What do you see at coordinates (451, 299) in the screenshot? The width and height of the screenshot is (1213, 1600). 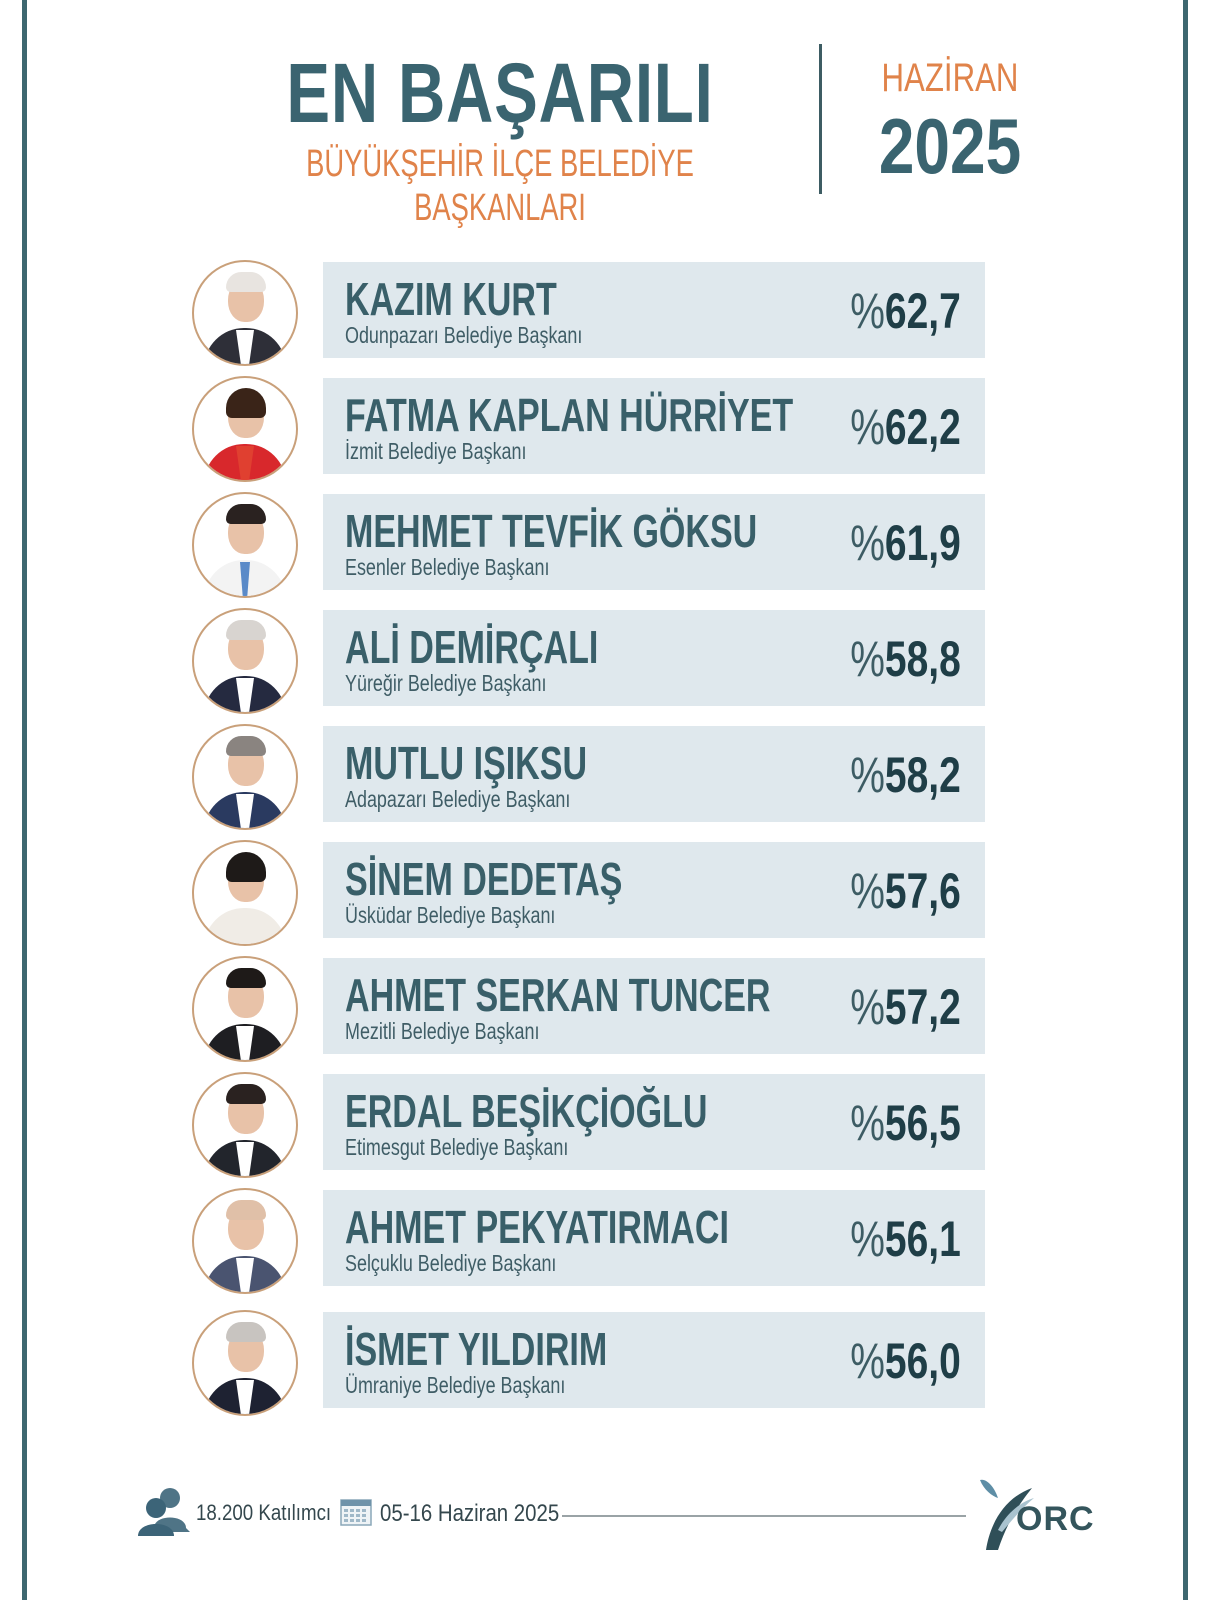 I see `mayor-name: KAZIM KURT` at bounding box center [451, 299].